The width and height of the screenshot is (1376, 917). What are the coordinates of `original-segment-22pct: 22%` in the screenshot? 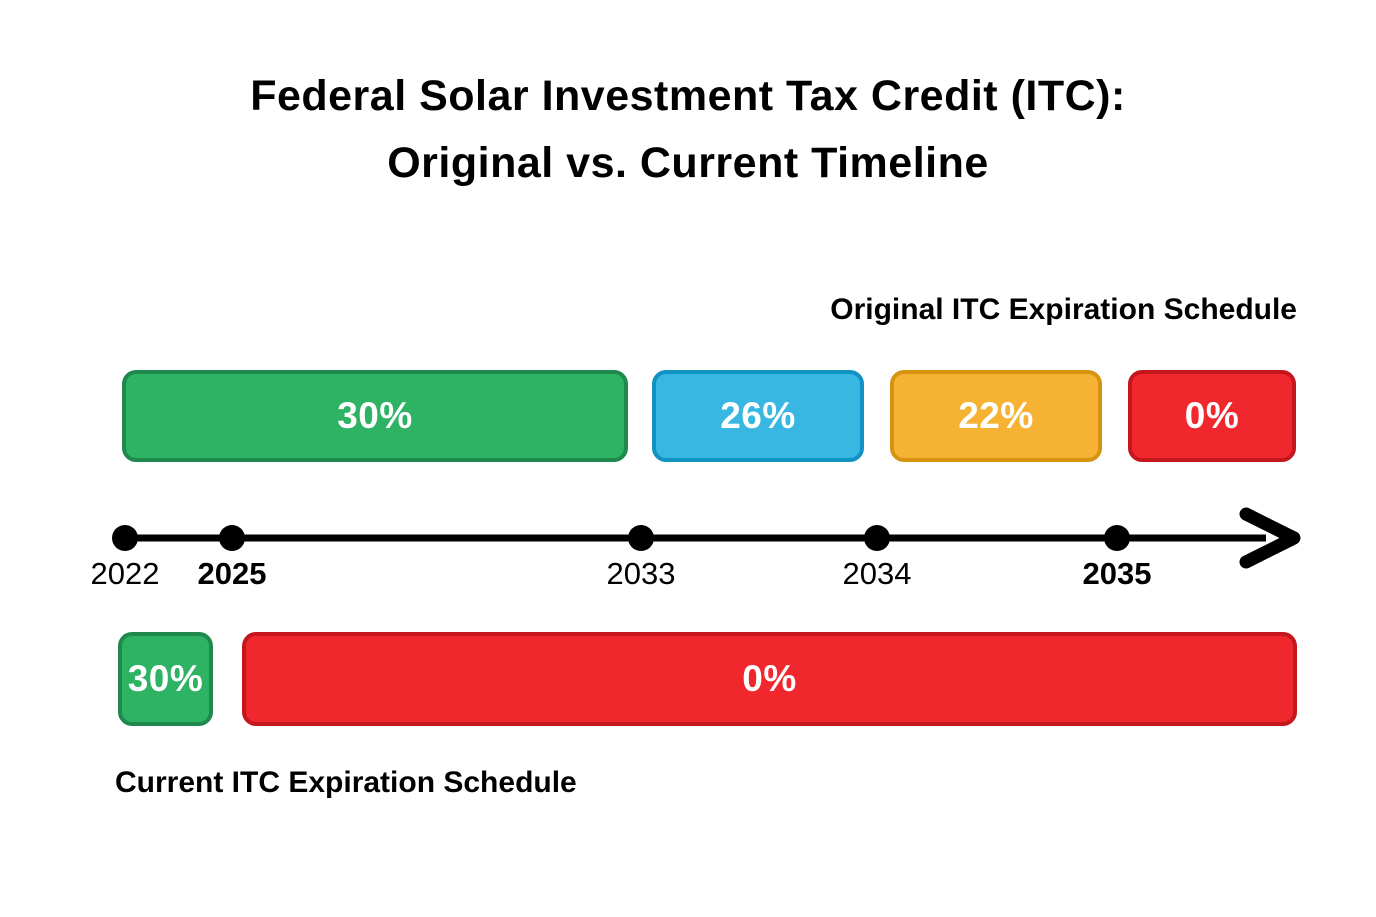 It's located at (996, 416).